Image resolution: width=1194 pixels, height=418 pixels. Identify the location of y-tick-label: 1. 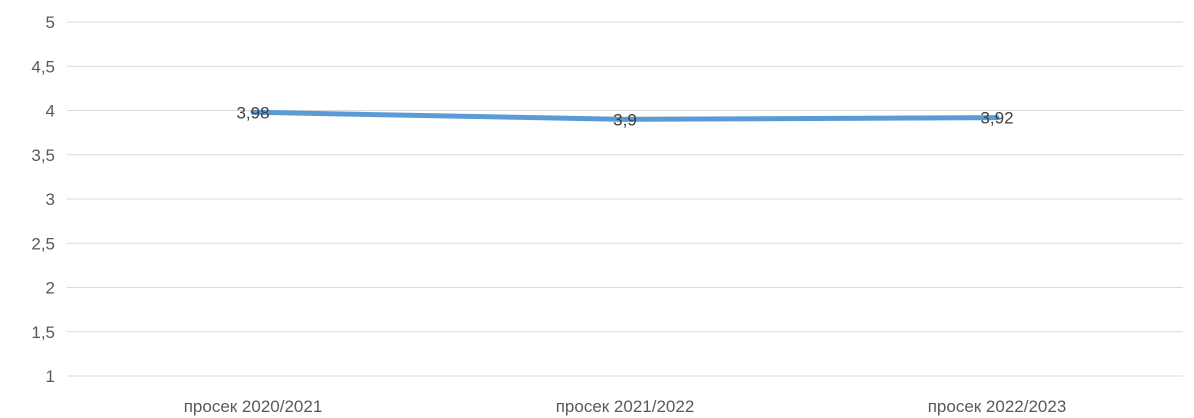
(50, 376).